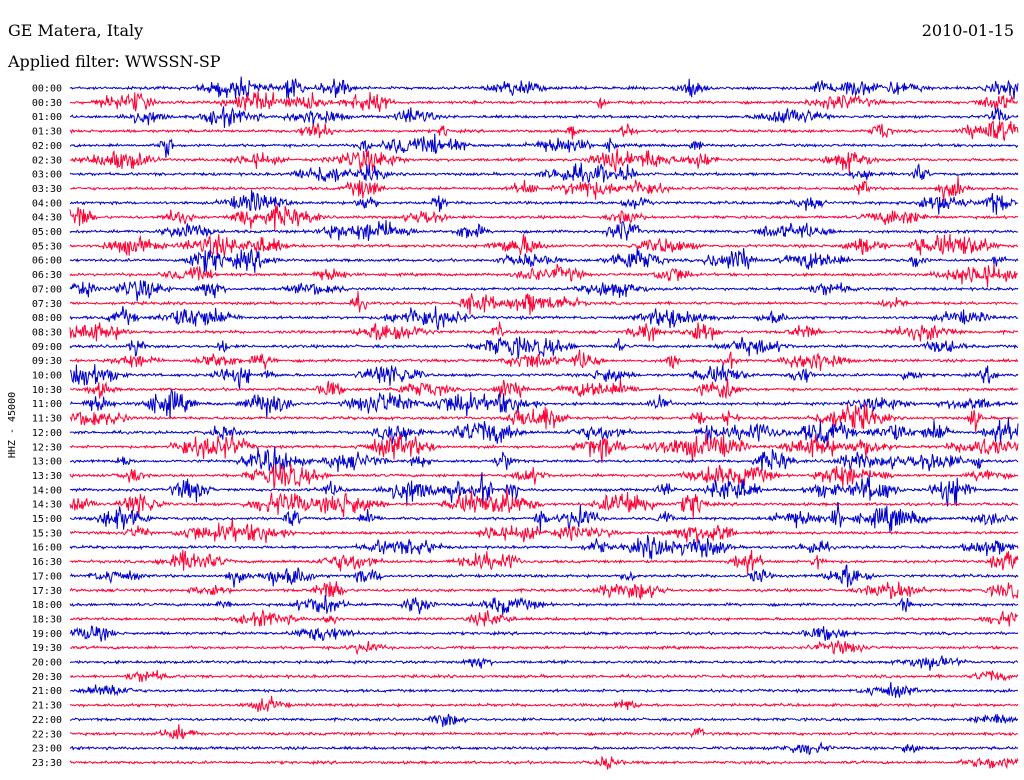  Describe the element at coordinates (47, 347) in the screenshot. I see `time-tick-label: 09:00` at that location.